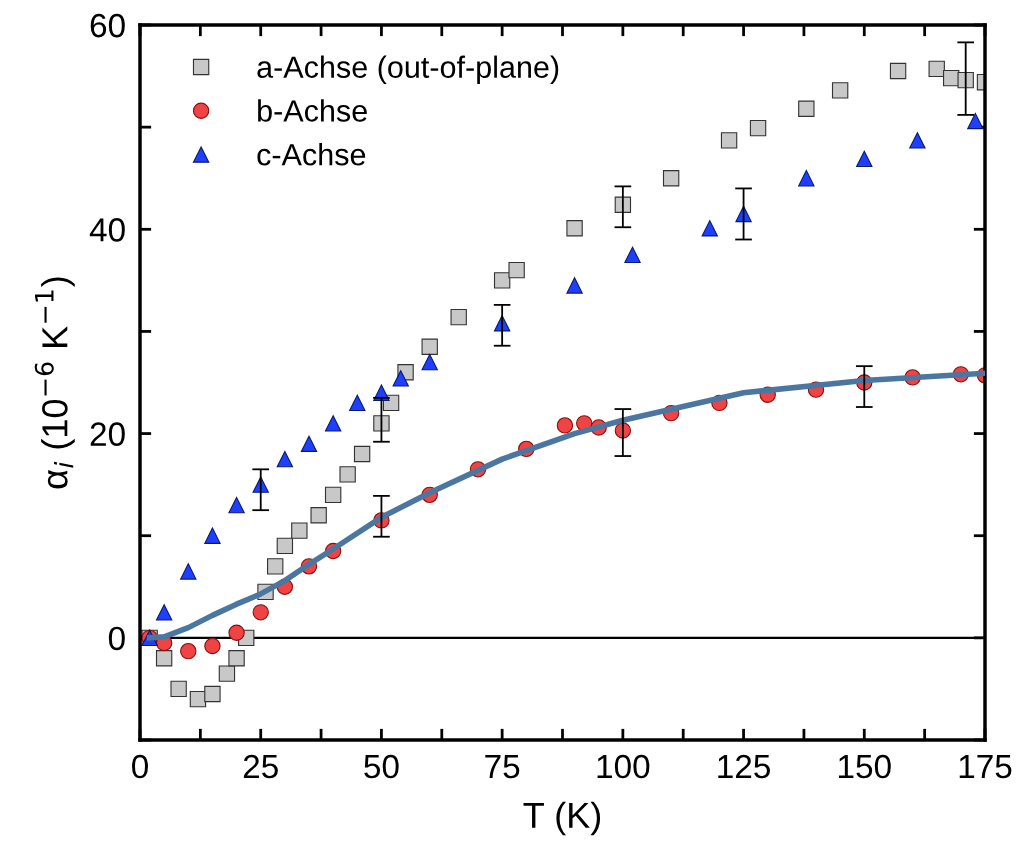 The width and height of the screenshot is (1032, 866). I want to click on x-tick-label: 25, so click(260, 766).